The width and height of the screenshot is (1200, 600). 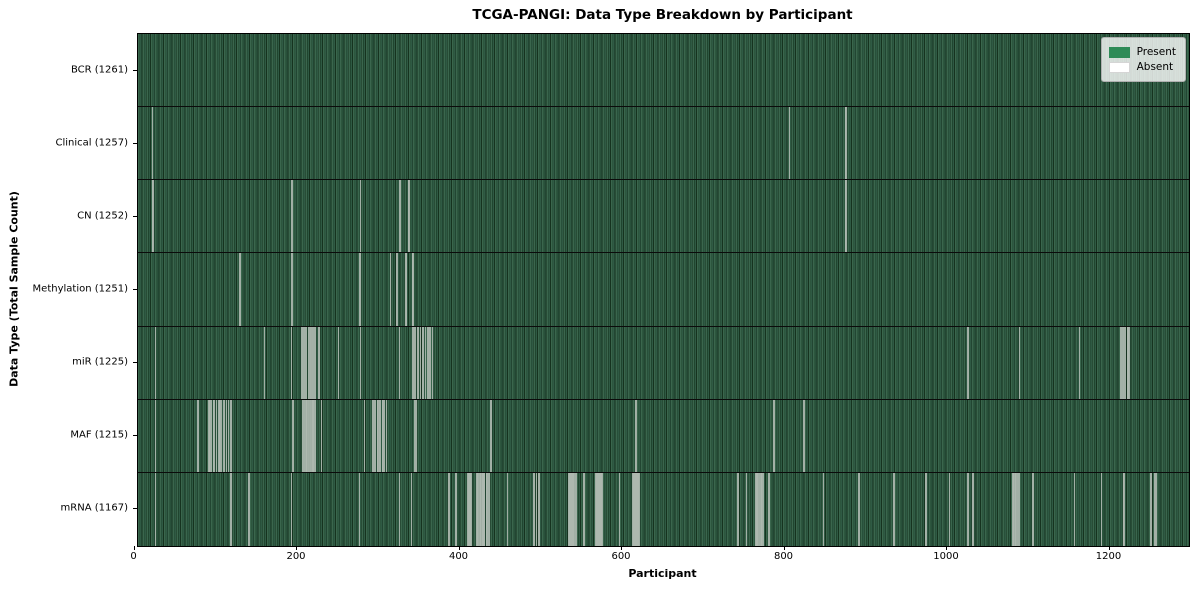 What do you see at coordinates (663, 436) in the screenshot?
I see `chart-row-maf` at bounding box center [663, 436].